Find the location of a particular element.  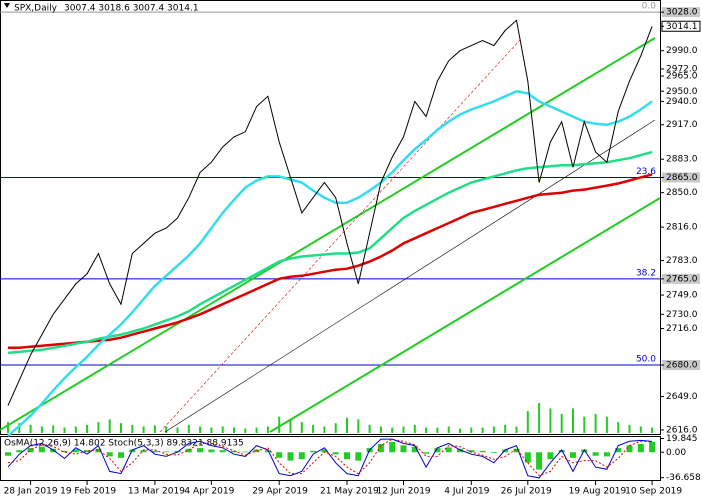

y-tick-label: 2765.0 is located at coordinates (682, 279).